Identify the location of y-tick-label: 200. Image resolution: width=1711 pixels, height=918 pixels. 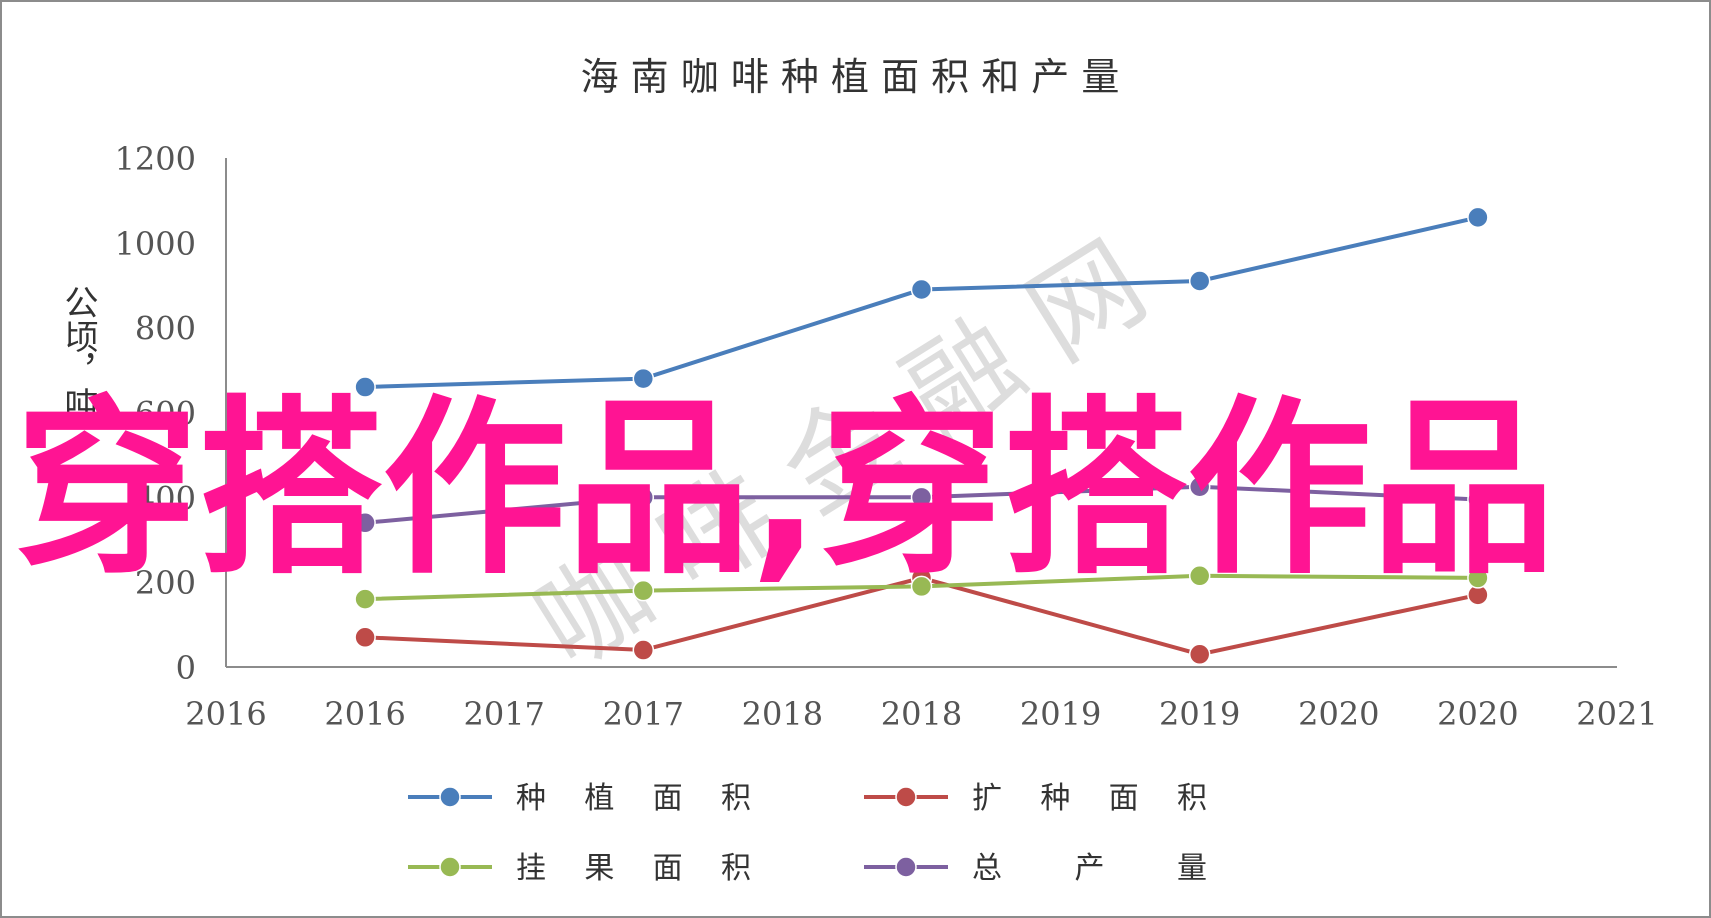
(165, 583).